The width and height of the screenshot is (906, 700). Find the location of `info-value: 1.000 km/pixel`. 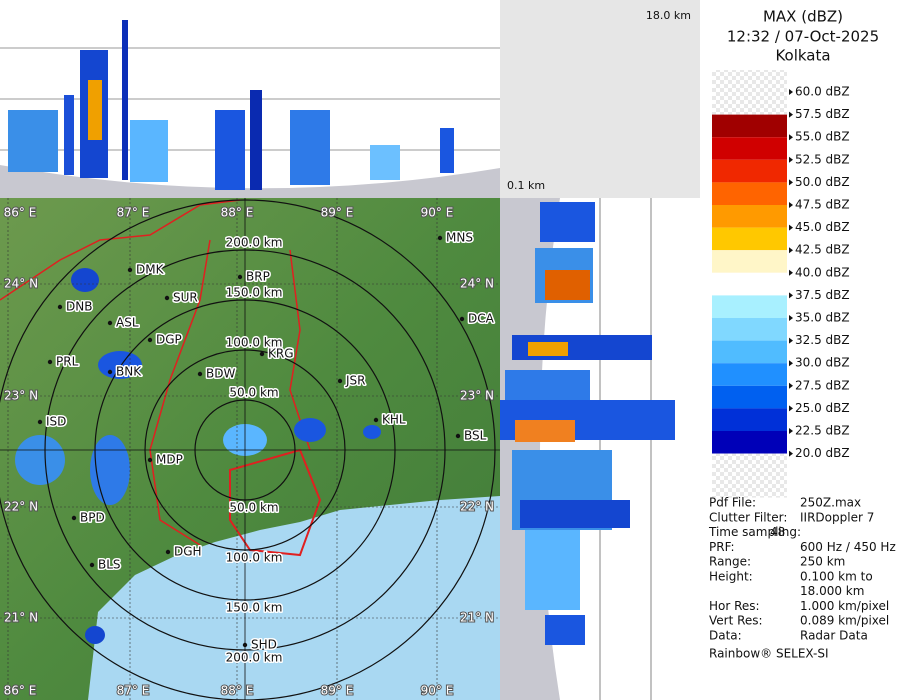

info-value: 1.000 km/pixel is located at coordinates (844, 606).